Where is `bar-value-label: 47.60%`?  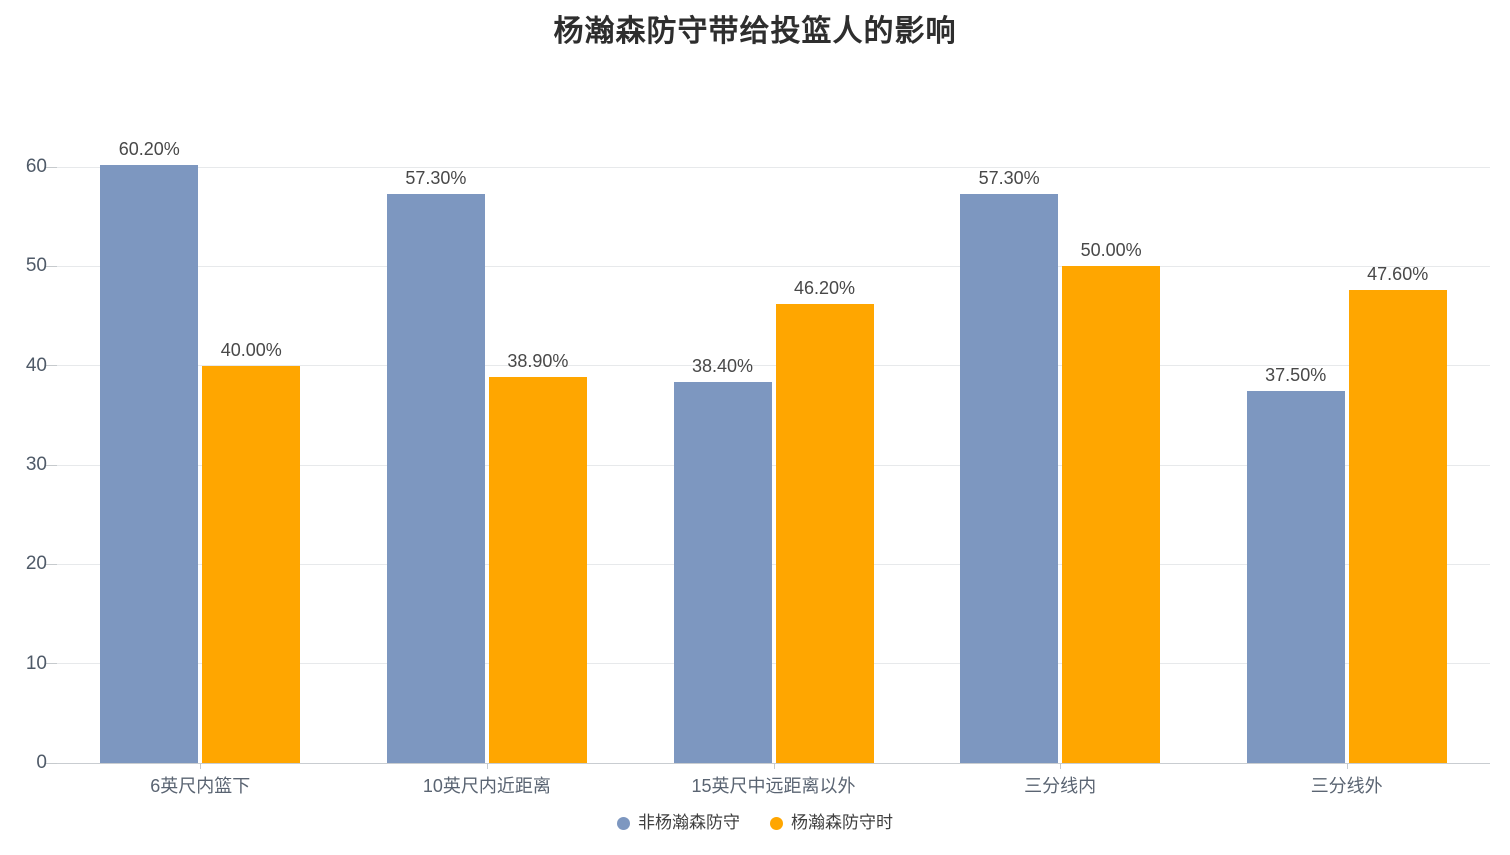
bar-value-label: 47.60% is located at coordinates (1398, 274).